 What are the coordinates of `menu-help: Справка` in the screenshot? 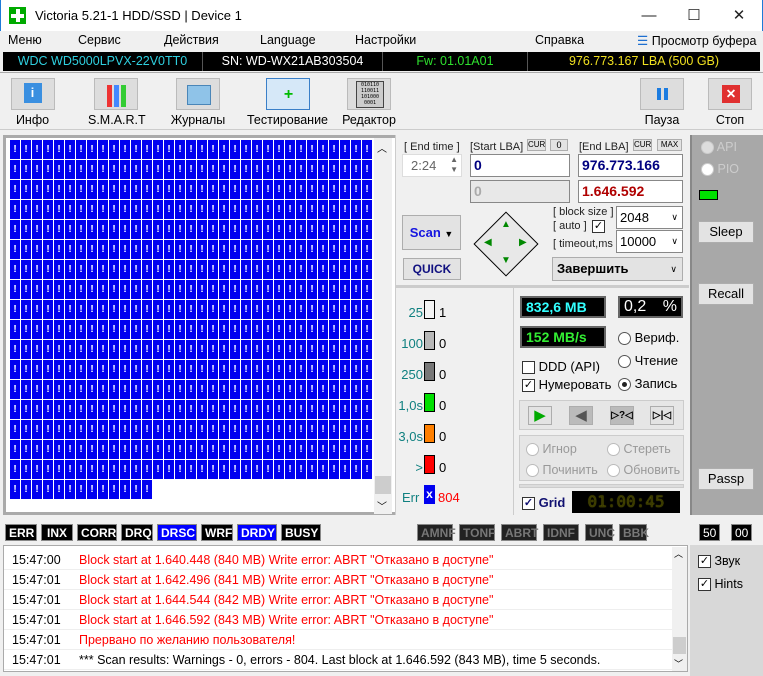 It's located at (560, 40).